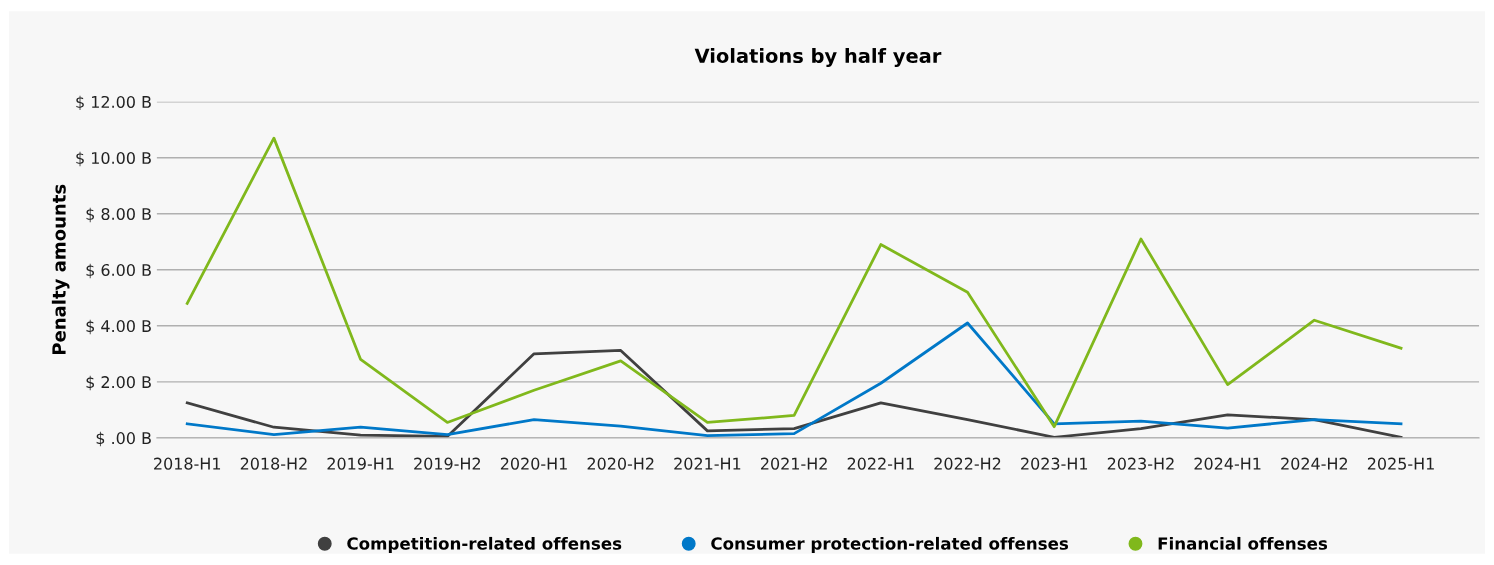 This screenshot has height=565, width=1494. I want to click on legend-label: Consumer protection-related offenses, so click(890, 545).